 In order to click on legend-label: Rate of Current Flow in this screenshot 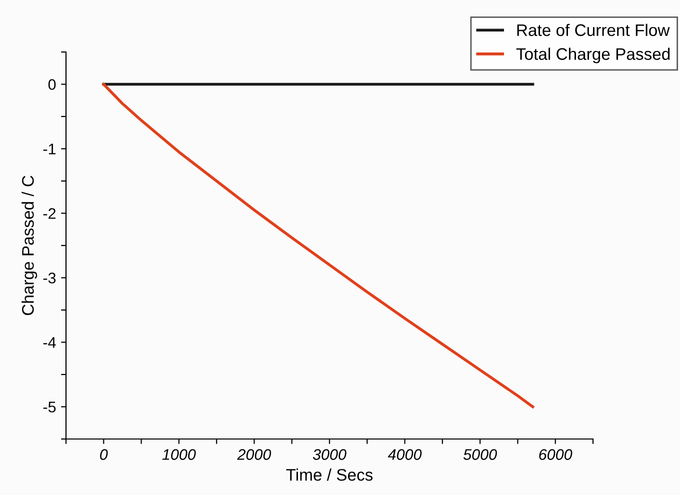, I will do `click(593, 30)`.